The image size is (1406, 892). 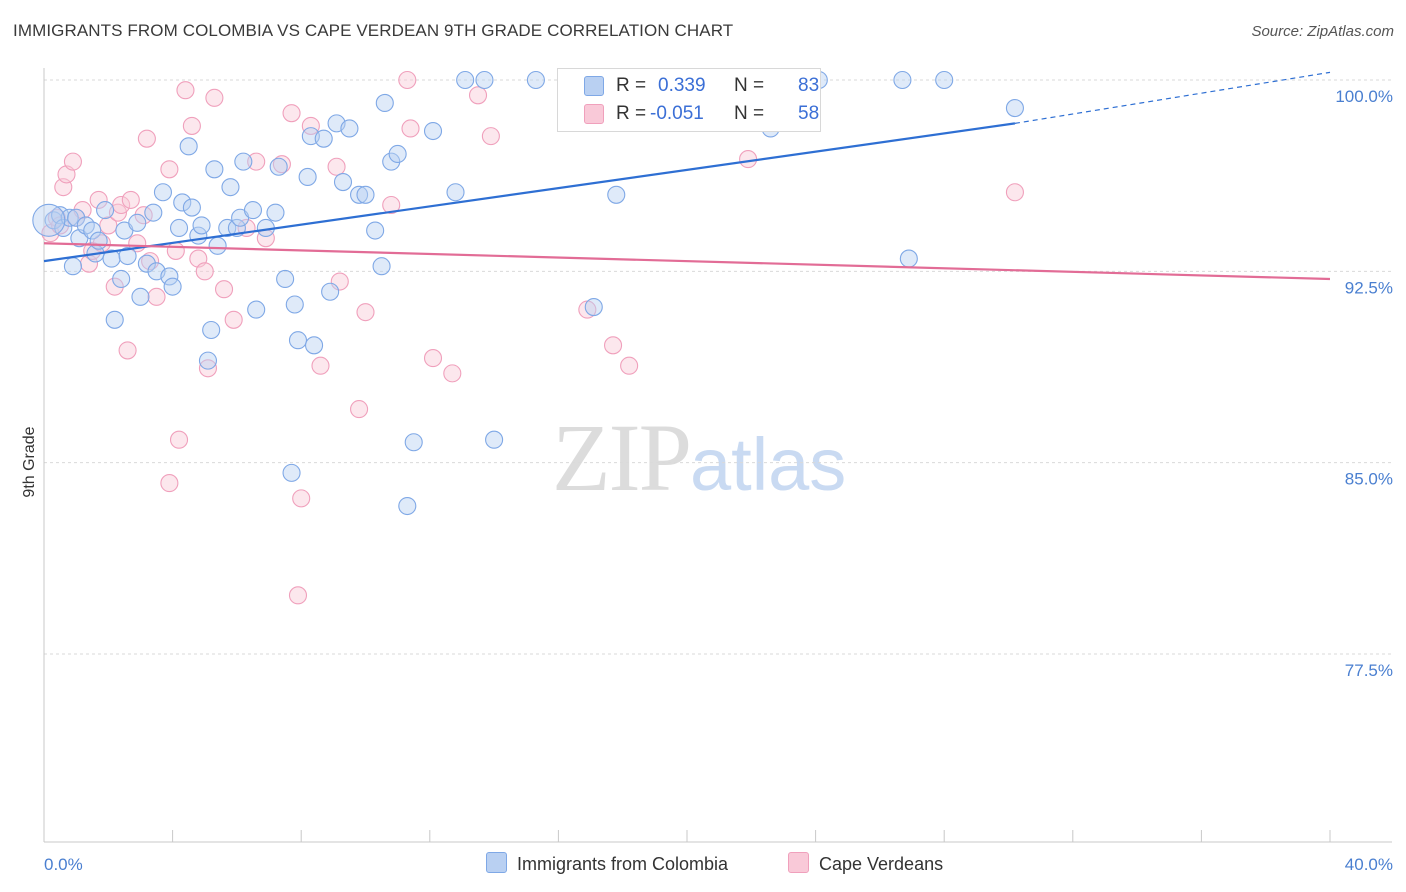 What do you see at coordinates (594, 86) in the screenshot?
I see `legend-swatch-blue` at bounding box center [594, 86].